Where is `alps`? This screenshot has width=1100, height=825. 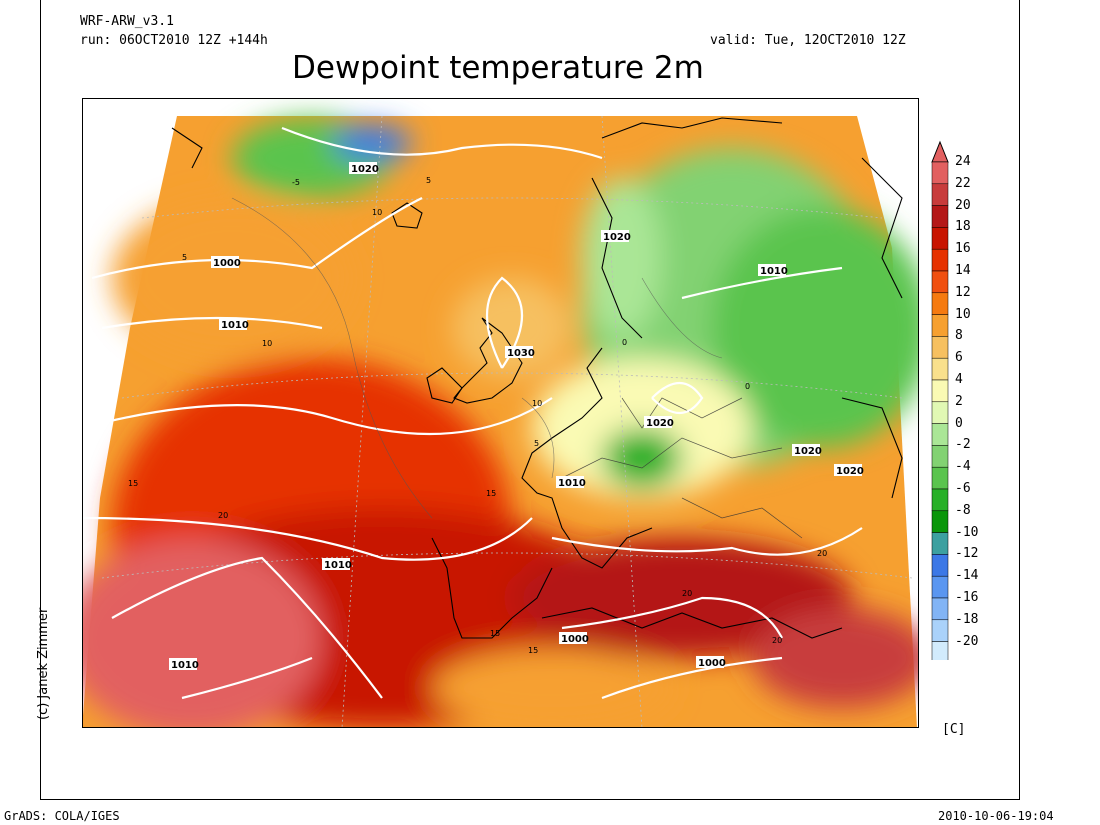
alps is located at coordinates (642, 458).